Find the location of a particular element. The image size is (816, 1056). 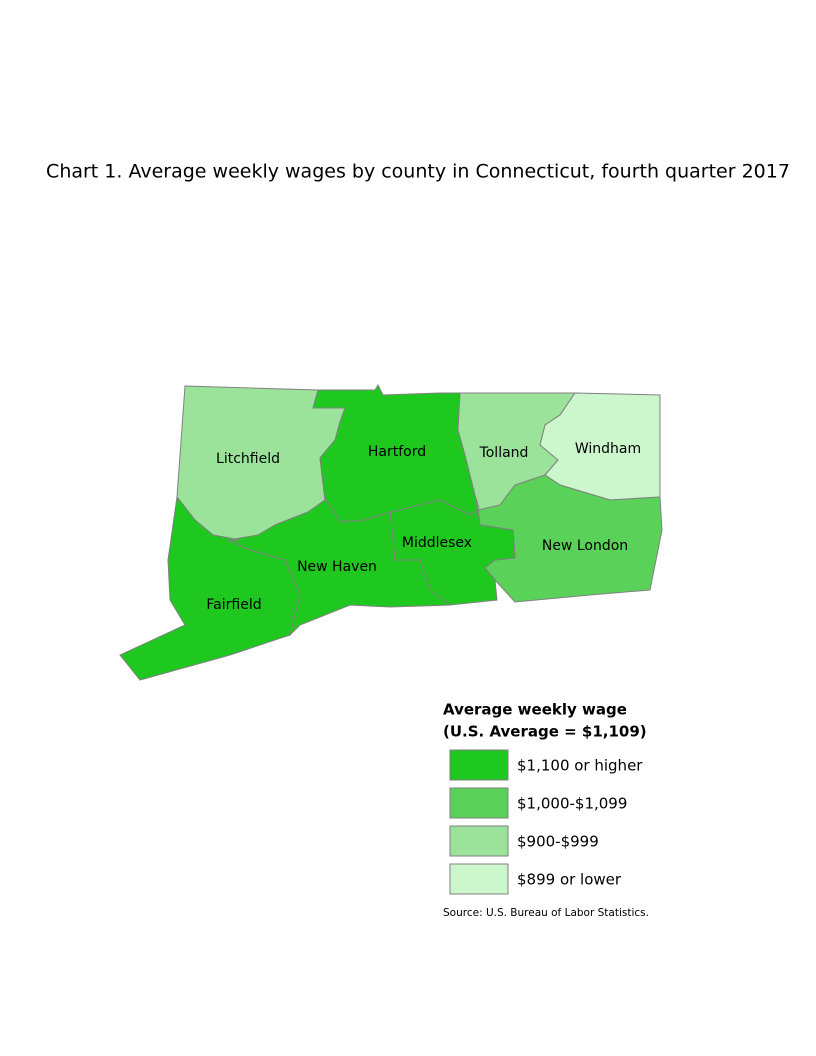

legend-label: $899 or lower is located at coordinates (569, 880).